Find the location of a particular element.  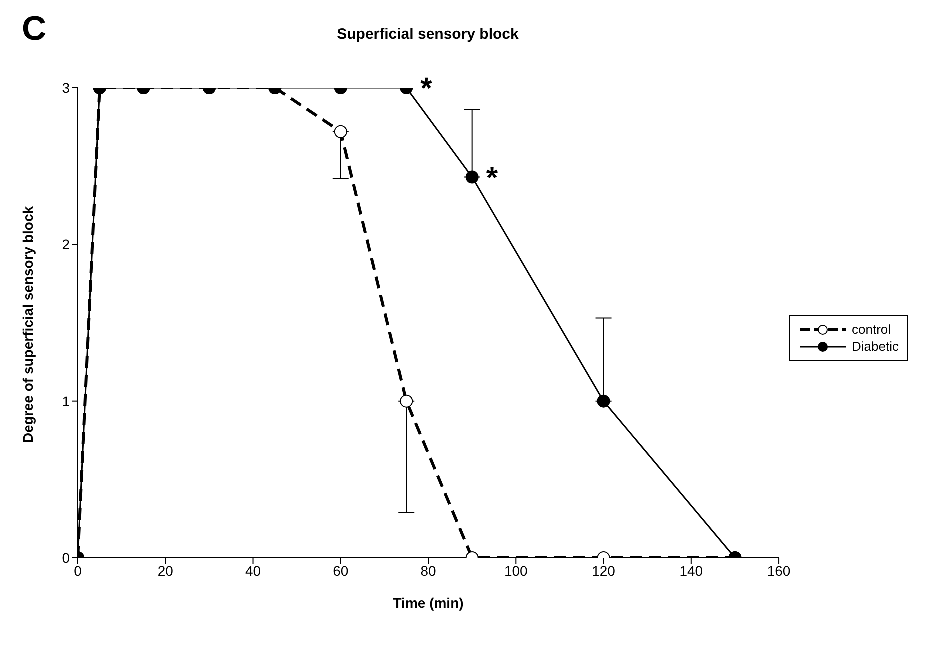

x-axis-title: Time (min) is located at coordinates (428, 603).